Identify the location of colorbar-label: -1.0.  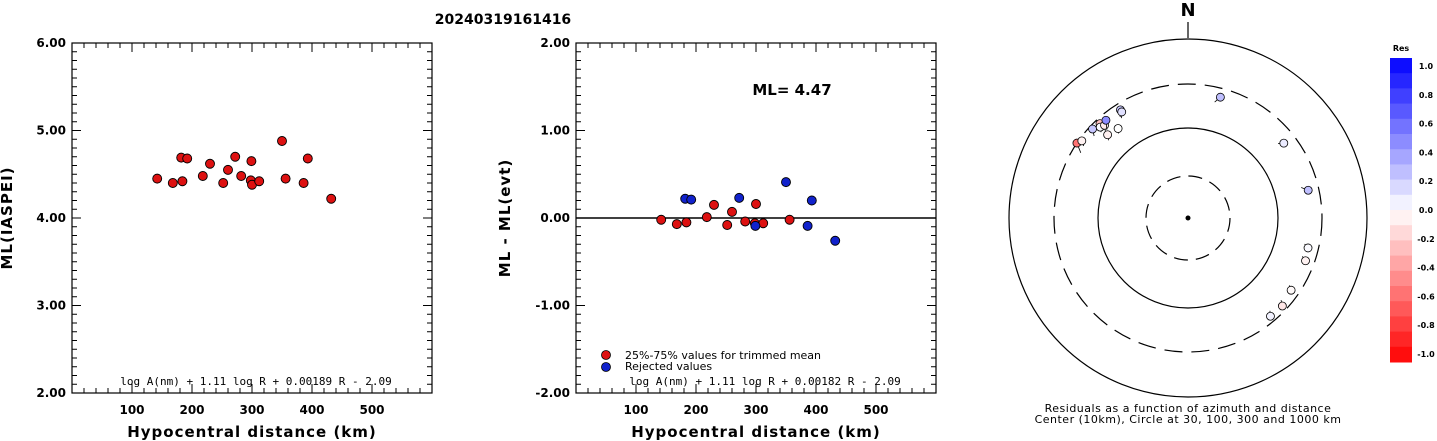
(1426, 354).